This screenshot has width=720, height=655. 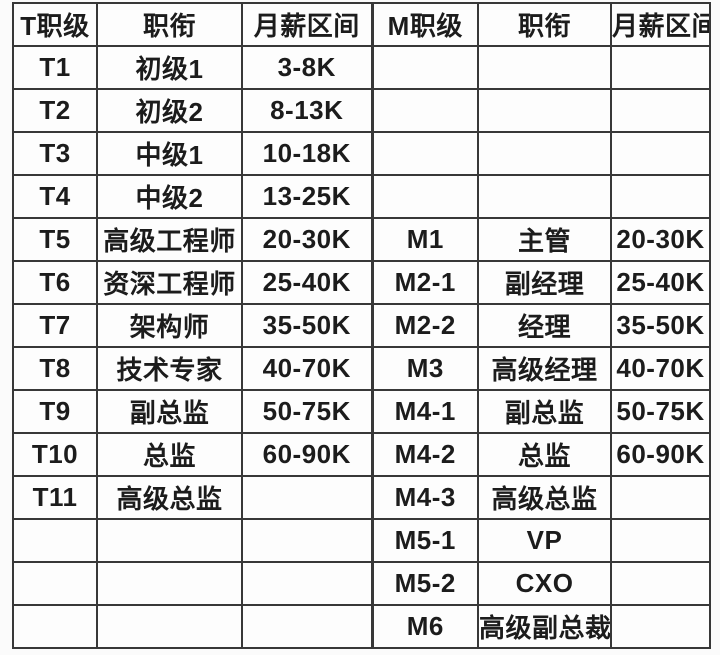 What do you see at coordinates (169, 239) in the screenshot?
I see `table-cell: 高级工程师` at bounding box center [169, 239].